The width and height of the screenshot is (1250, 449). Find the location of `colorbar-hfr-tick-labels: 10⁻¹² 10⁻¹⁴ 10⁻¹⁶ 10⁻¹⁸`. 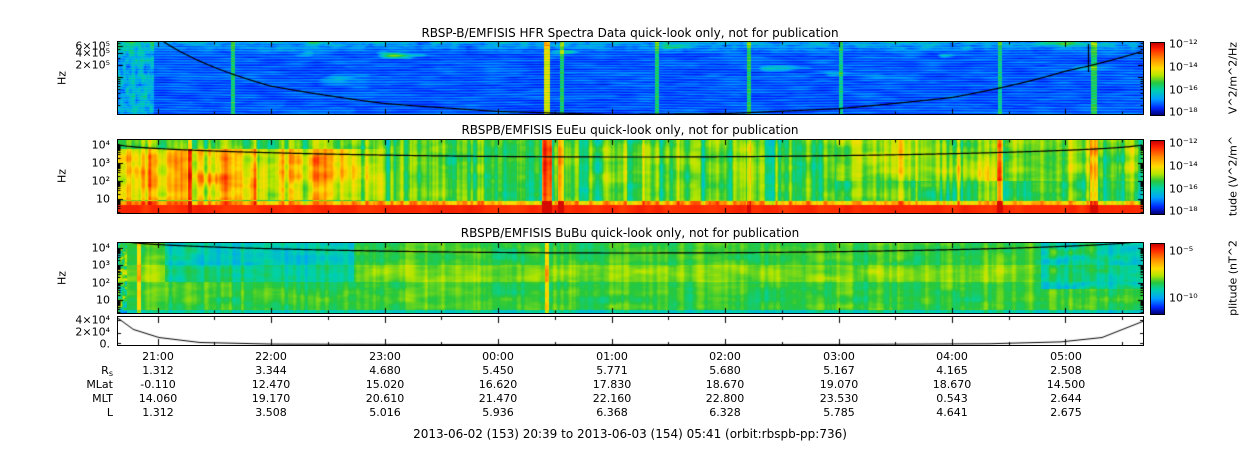

colorbar-hfr-tick-labels: 10⁻¹² 10⁻¹⁴ 10⁻¹⁶ 10⁻¹⁸ is located at coordinates (1193, 78).